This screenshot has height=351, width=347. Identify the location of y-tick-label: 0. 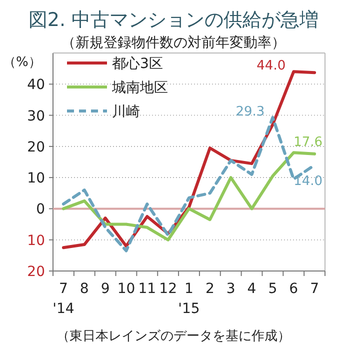
(40, 210).